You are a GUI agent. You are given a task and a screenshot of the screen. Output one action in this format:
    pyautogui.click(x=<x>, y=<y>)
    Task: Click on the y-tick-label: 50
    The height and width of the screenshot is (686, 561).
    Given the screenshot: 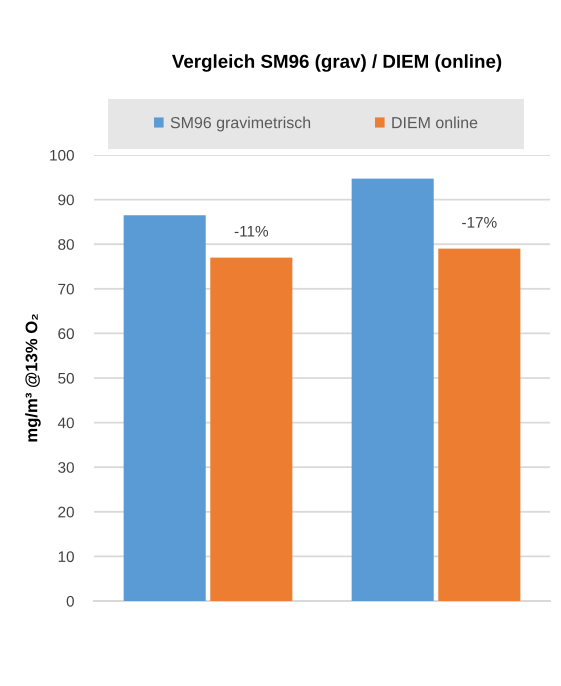 What is the action you would take?
    pyautogui.click(x=66, y=378)
    